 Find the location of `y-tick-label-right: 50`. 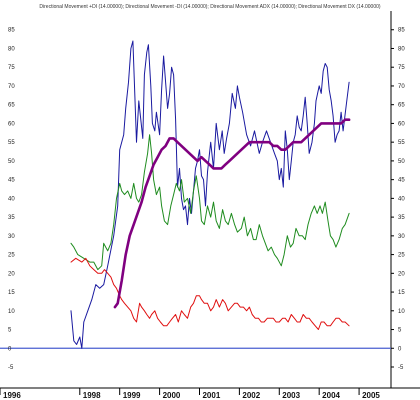

y-tick-label-right: 50 is located at coordinates (401, 162).